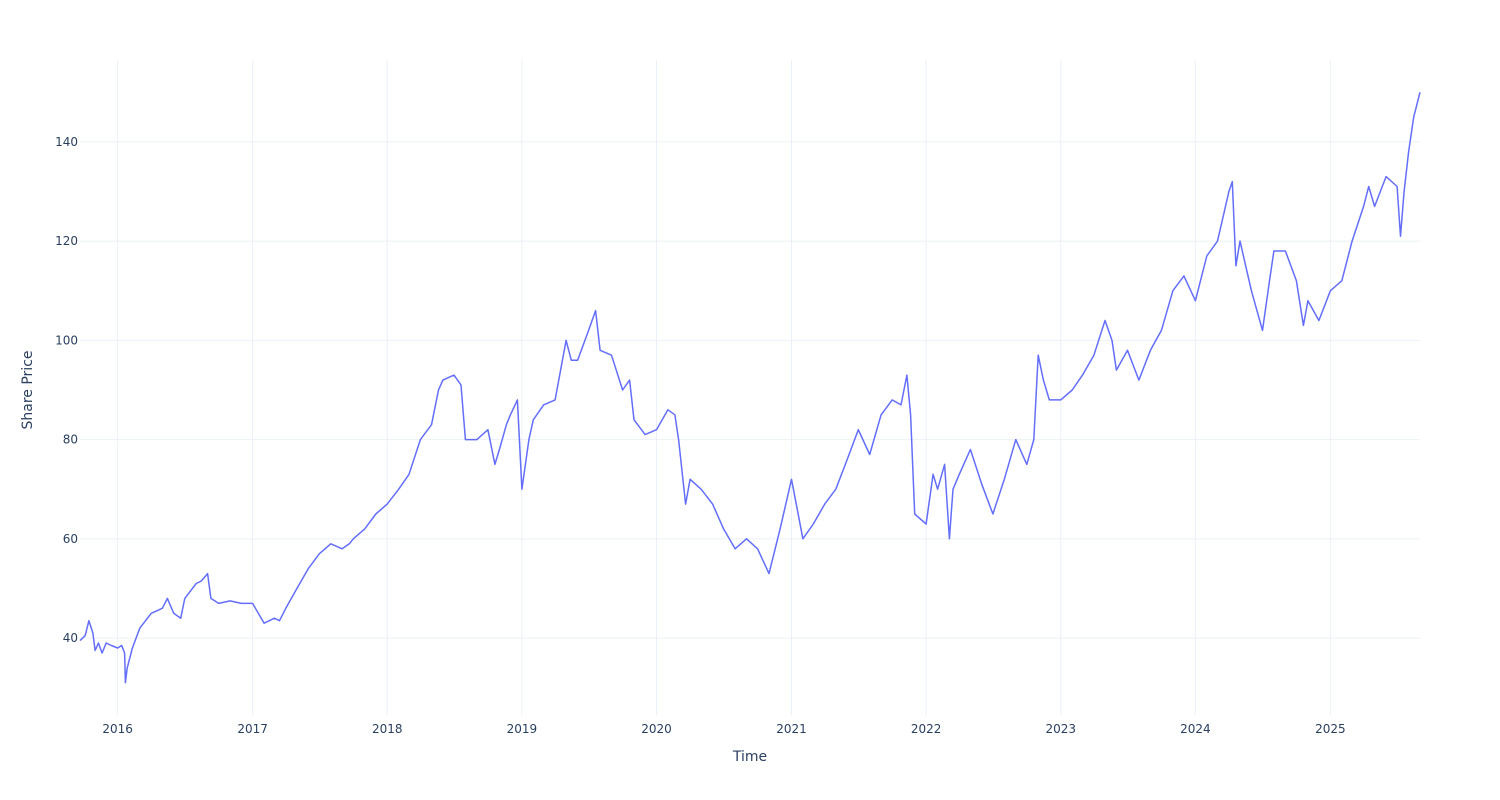  I want to click on x-axis-title: Time, so click(749, 757).